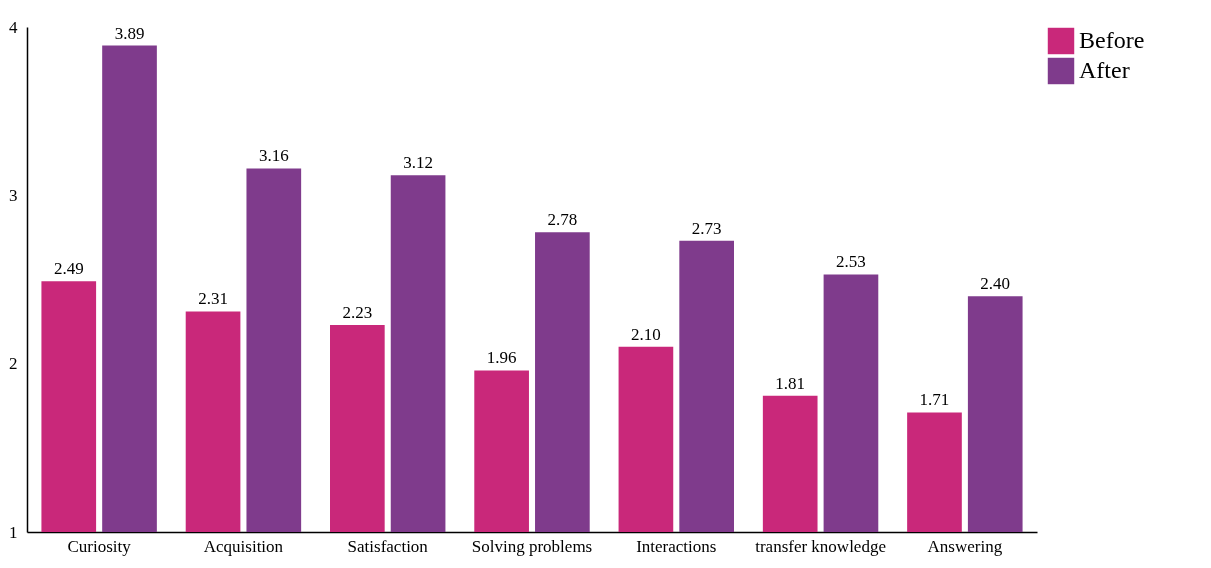 This screenshot has width=1211, height=568. What do you see at coordinates (418, 163) in the screenshot?
I see `data-label: 3.12` at bounding box center [418, 163].